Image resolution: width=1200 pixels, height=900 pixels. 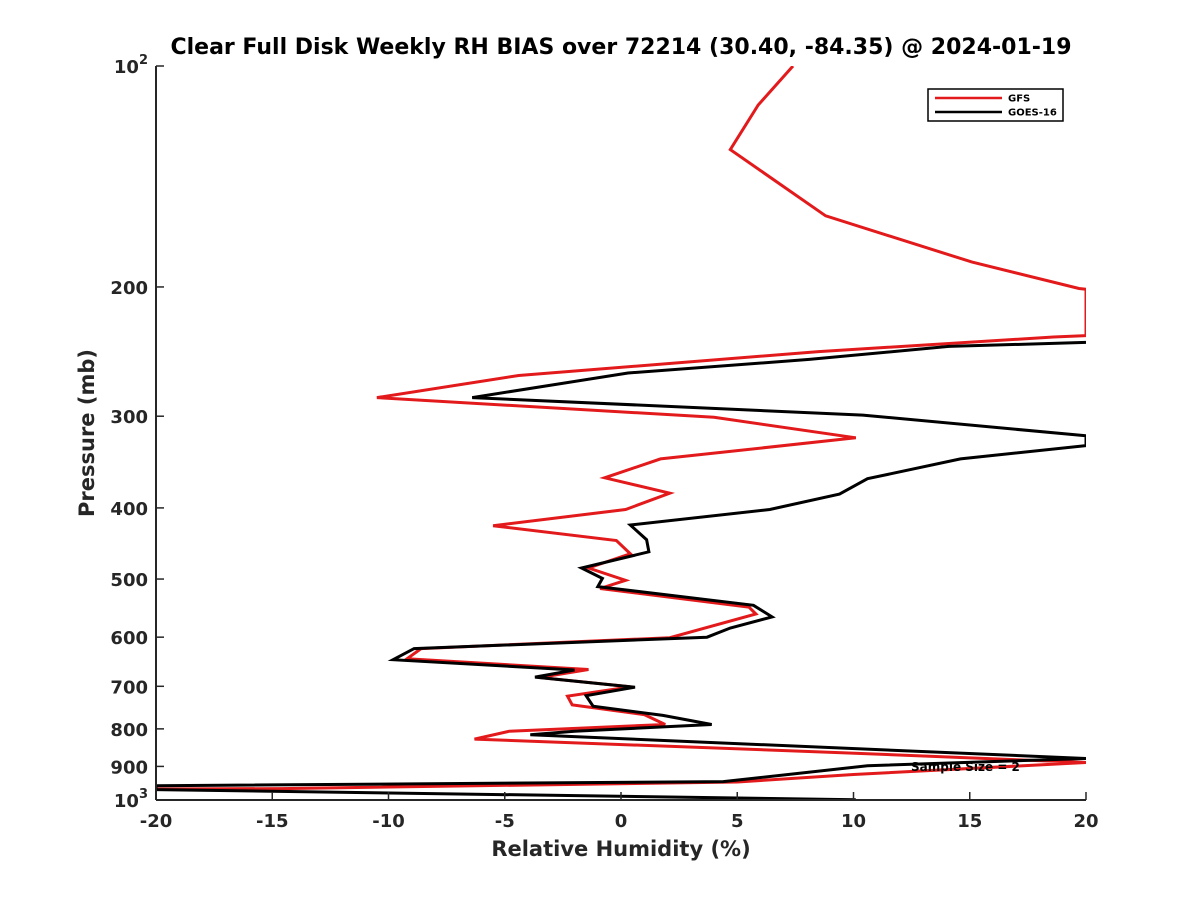 What do you see at coordinates (620, 849) in the screenshot?
I see `x-axis-label: Relative Humidity (%)` at bounding box center [620, 849].